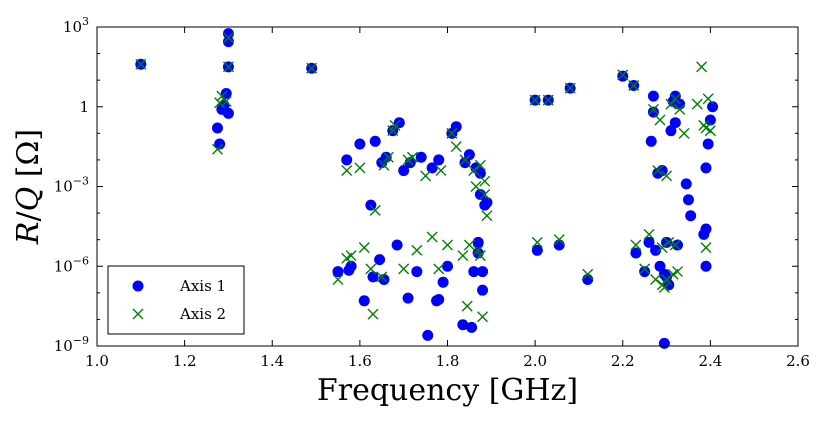 This screenshot has width=830, height=427. What do you see at coordinates (176, 300) in the screenshot?
I see `legend: Axis 1 Axis 2` at bounding box center [176, 300].